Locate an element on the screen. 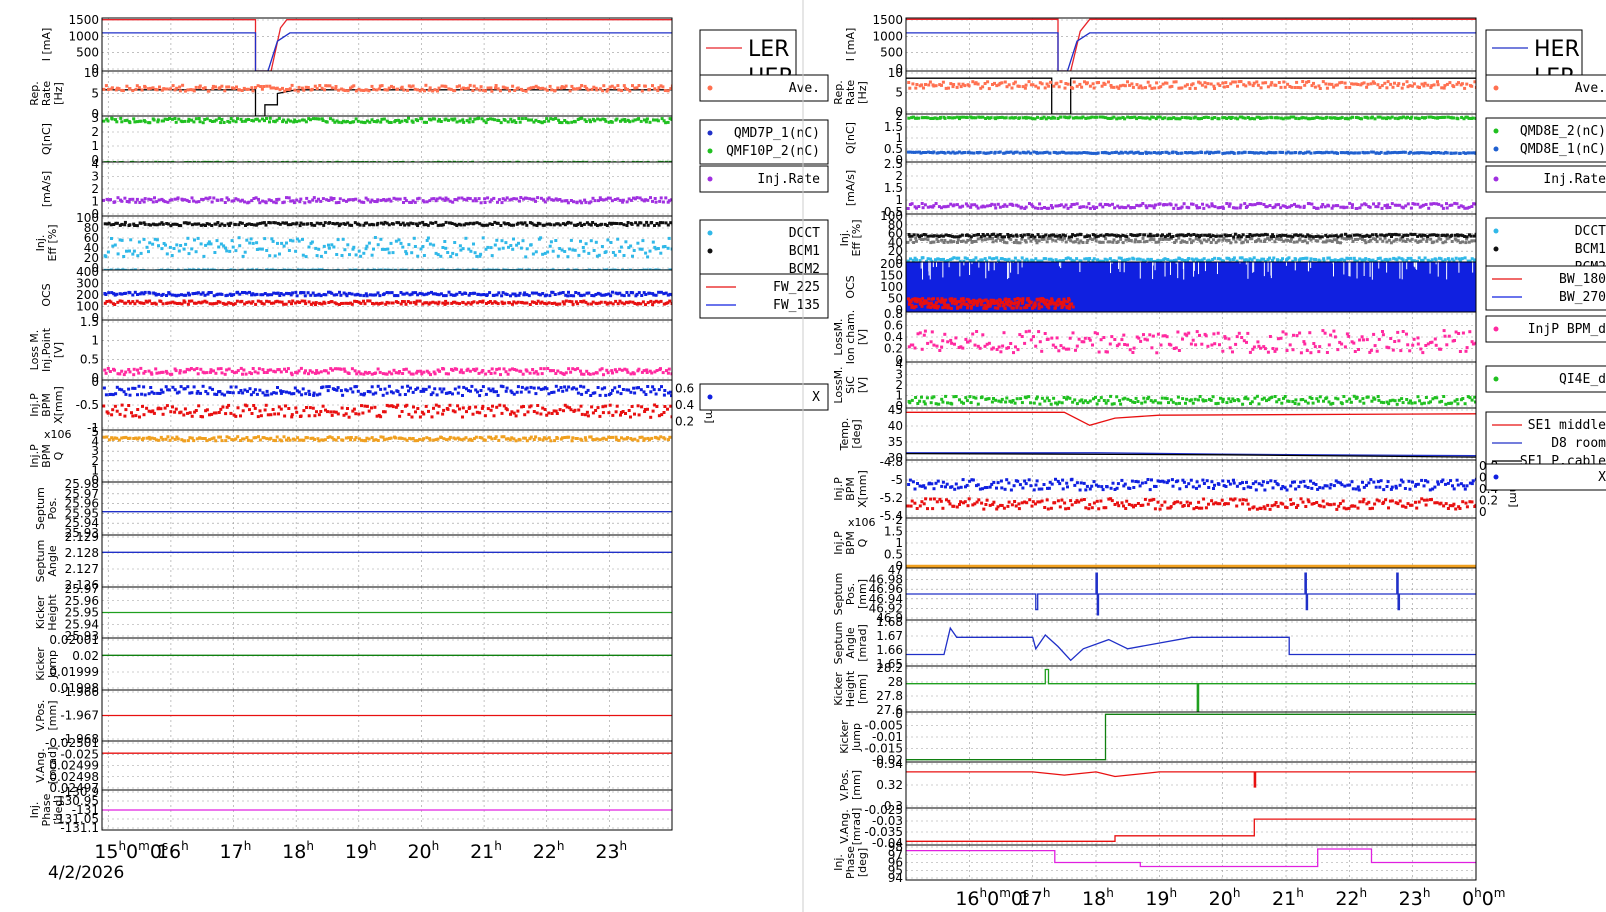 The width and height of the screenshot is (1606, 912). series-points is located at coordinates (387, 88).